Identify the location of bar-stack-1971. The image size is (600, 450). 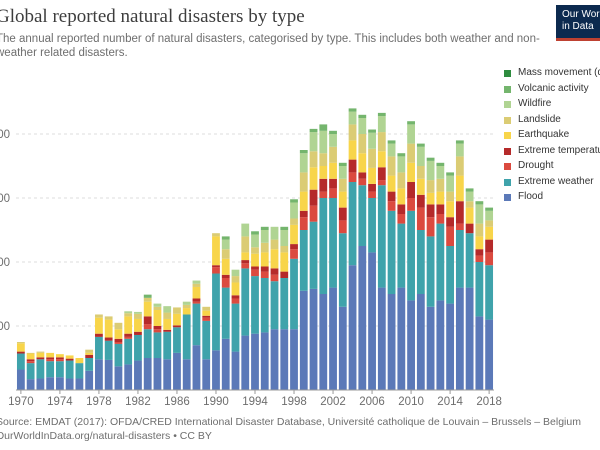
(30, 371).